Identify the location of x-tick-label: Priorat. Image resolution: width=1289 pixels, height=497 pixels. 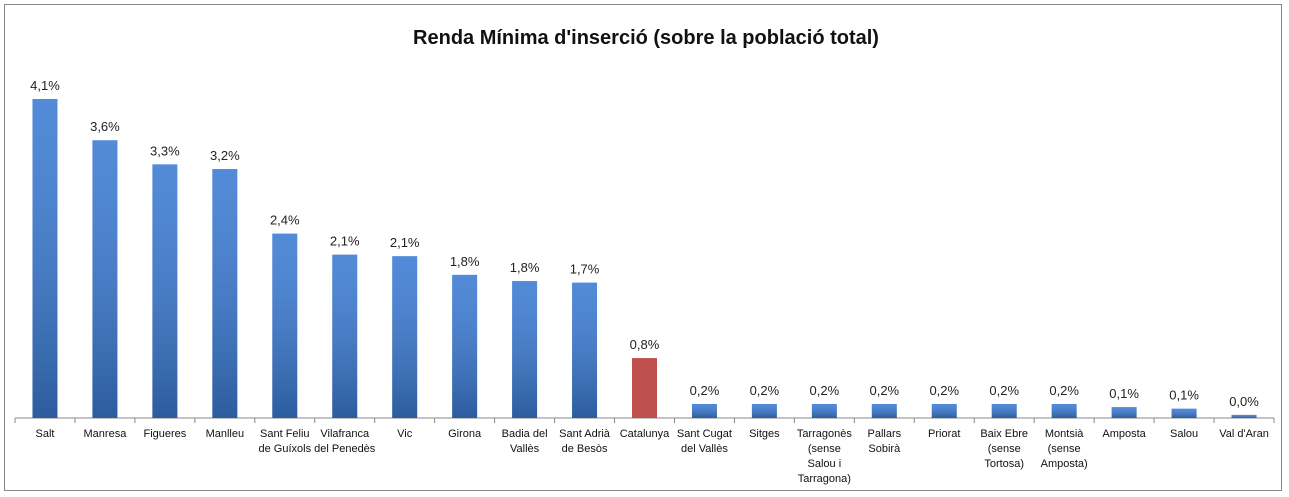
(944, 434).